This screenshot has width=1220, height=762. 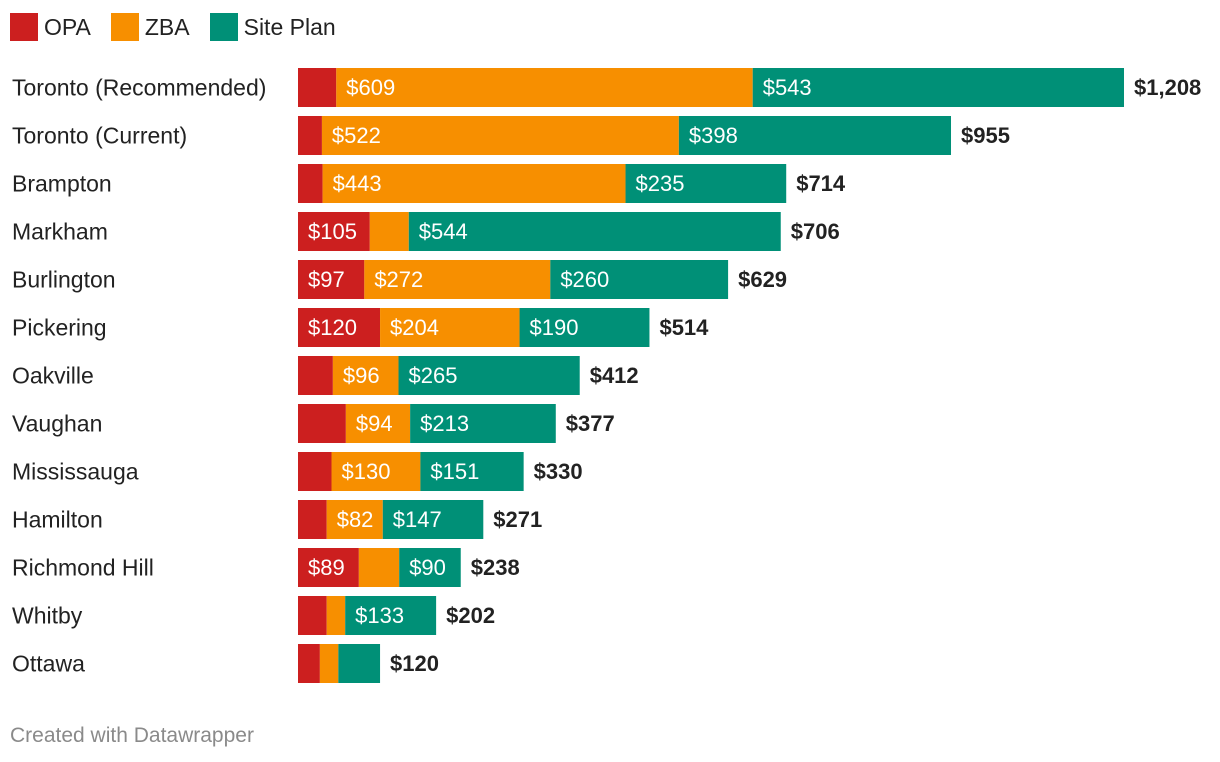 What do you see at coordinates (443, 231) in the screenshot?
I see `segment-label: $544` at bounding box center [443, 231].